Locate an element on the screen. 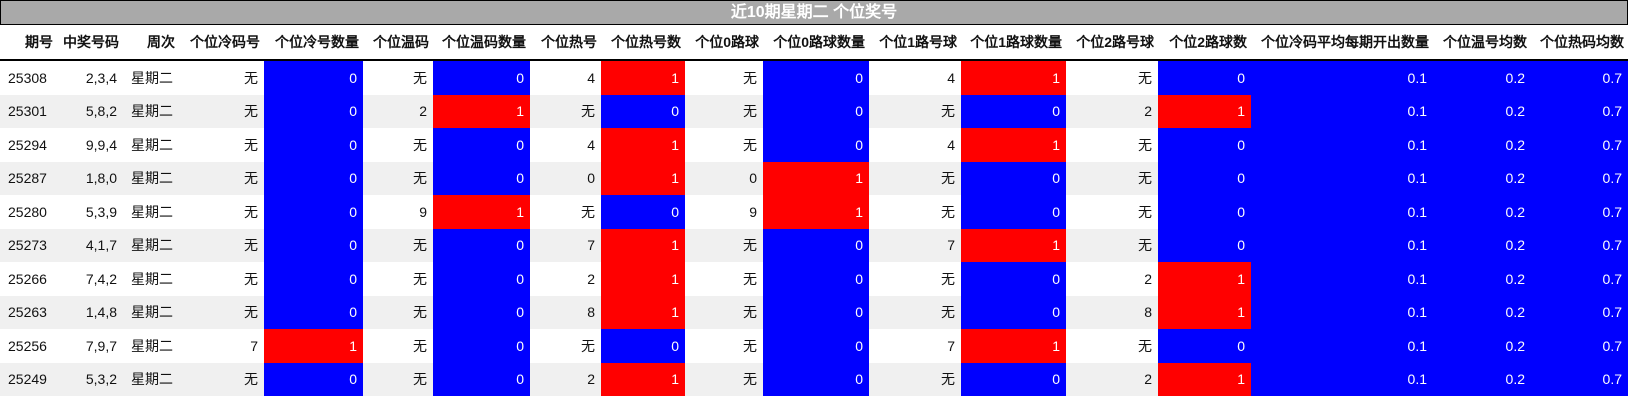 The width and height of the screenshot is (1628, 403). table-cell: 25266 is located at coordinates (27, 278).